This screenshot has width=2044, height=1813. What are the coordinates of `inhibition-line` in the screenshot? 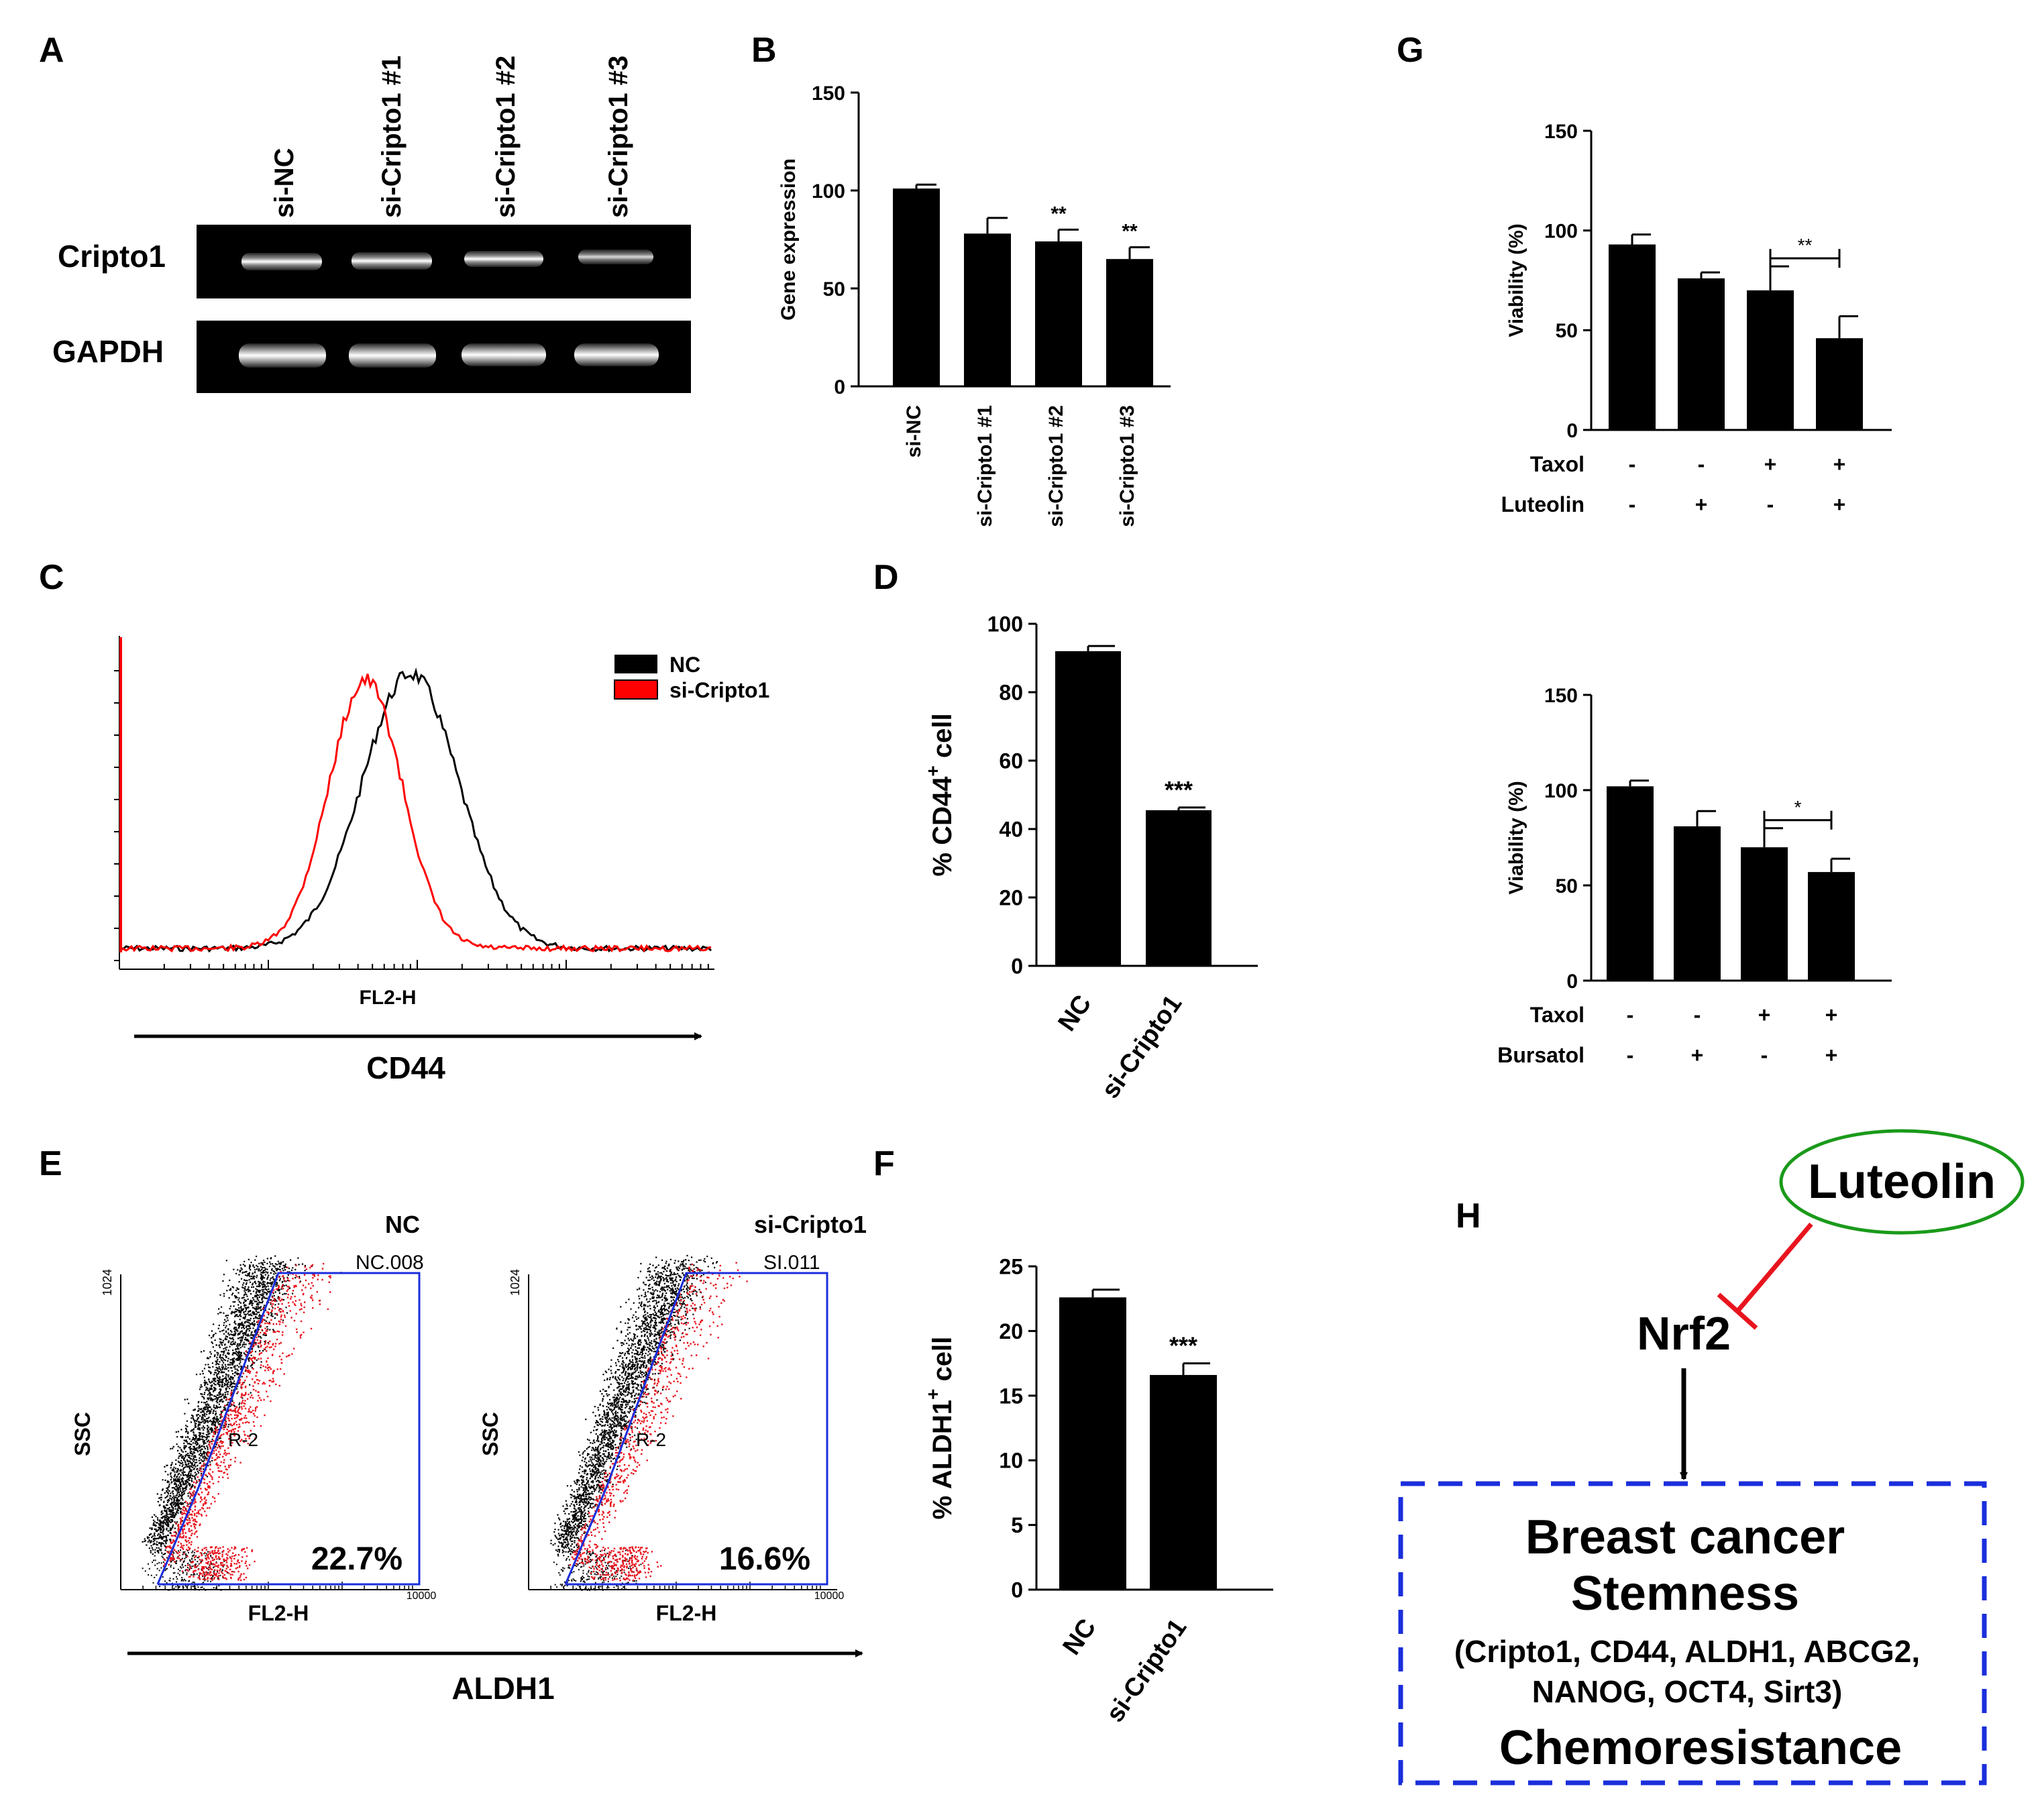 It's located at (1774, 1267).